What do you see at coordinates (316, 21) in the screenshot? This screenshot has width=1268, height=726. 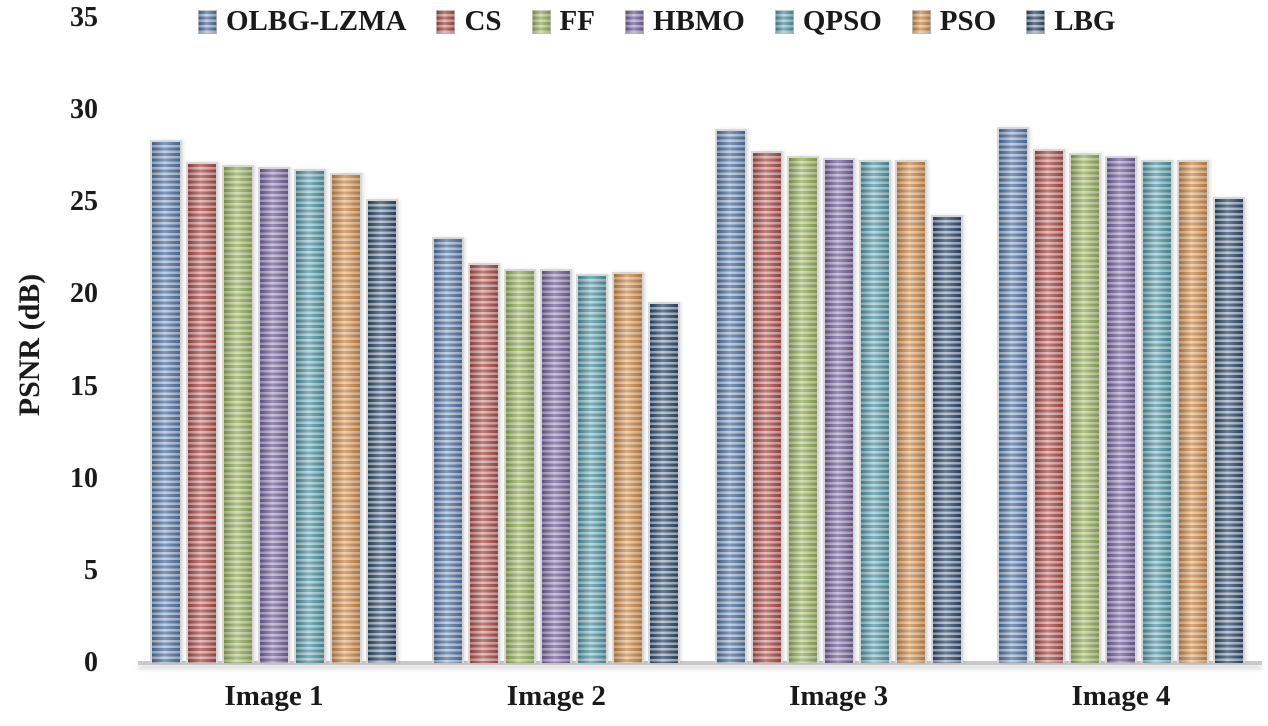 I see `legend-label: OLBG-LZMA` at bounding box center [316, 21].